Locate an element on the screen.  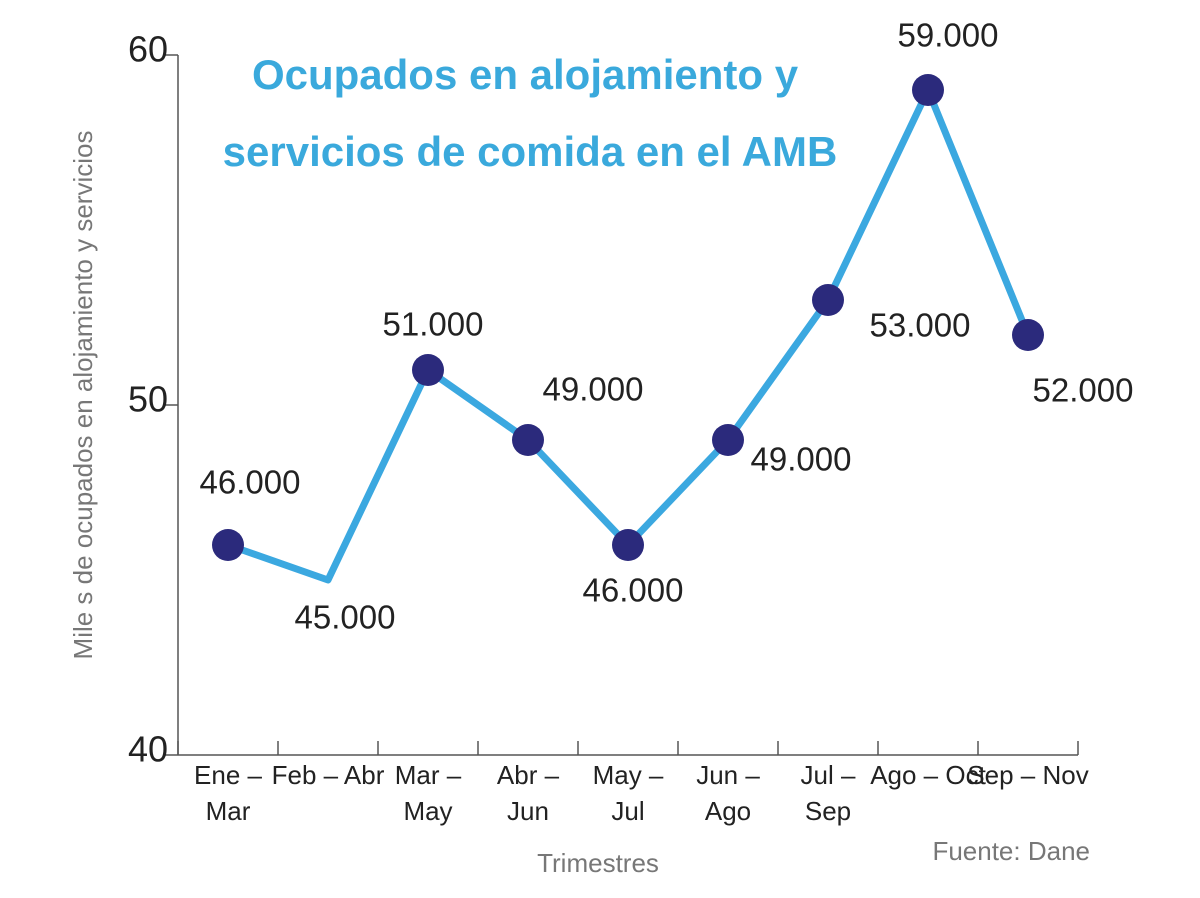
x-tick-label: Jun is located at coordinates (528, 811).